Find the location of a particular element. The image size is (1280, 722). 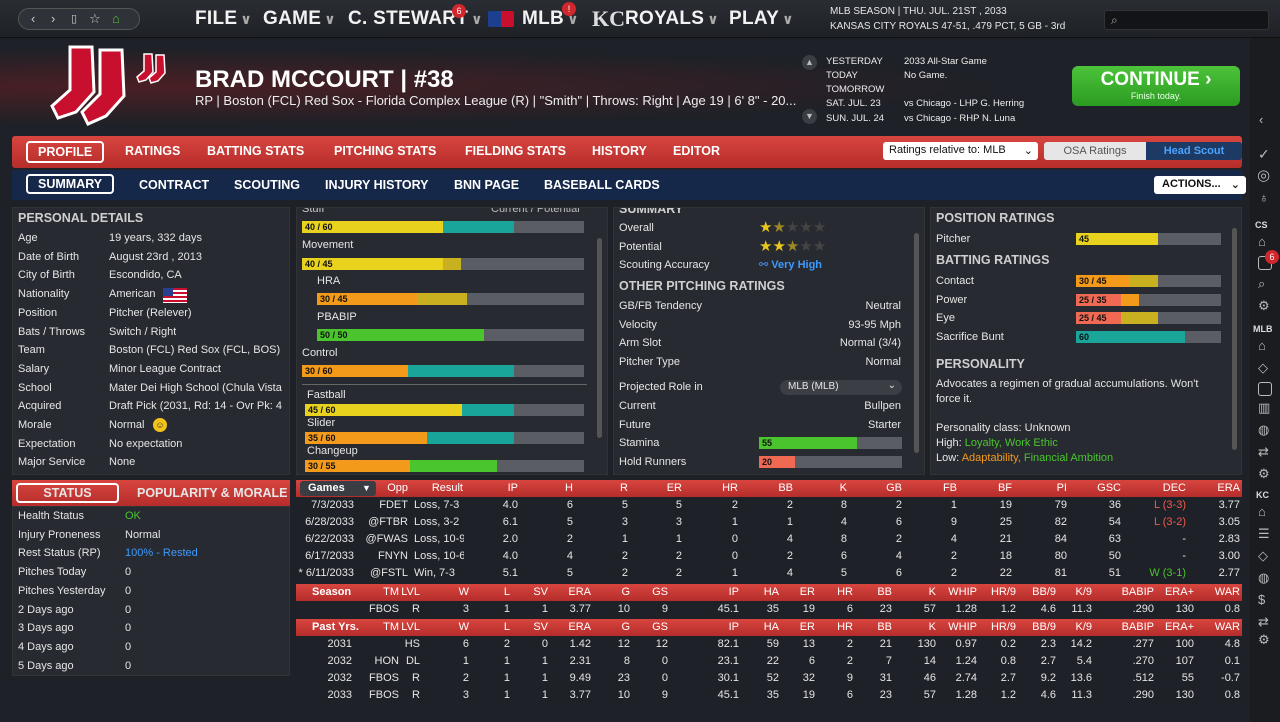

collapse-icon: ‹ is located at coordinates (1261, 119).